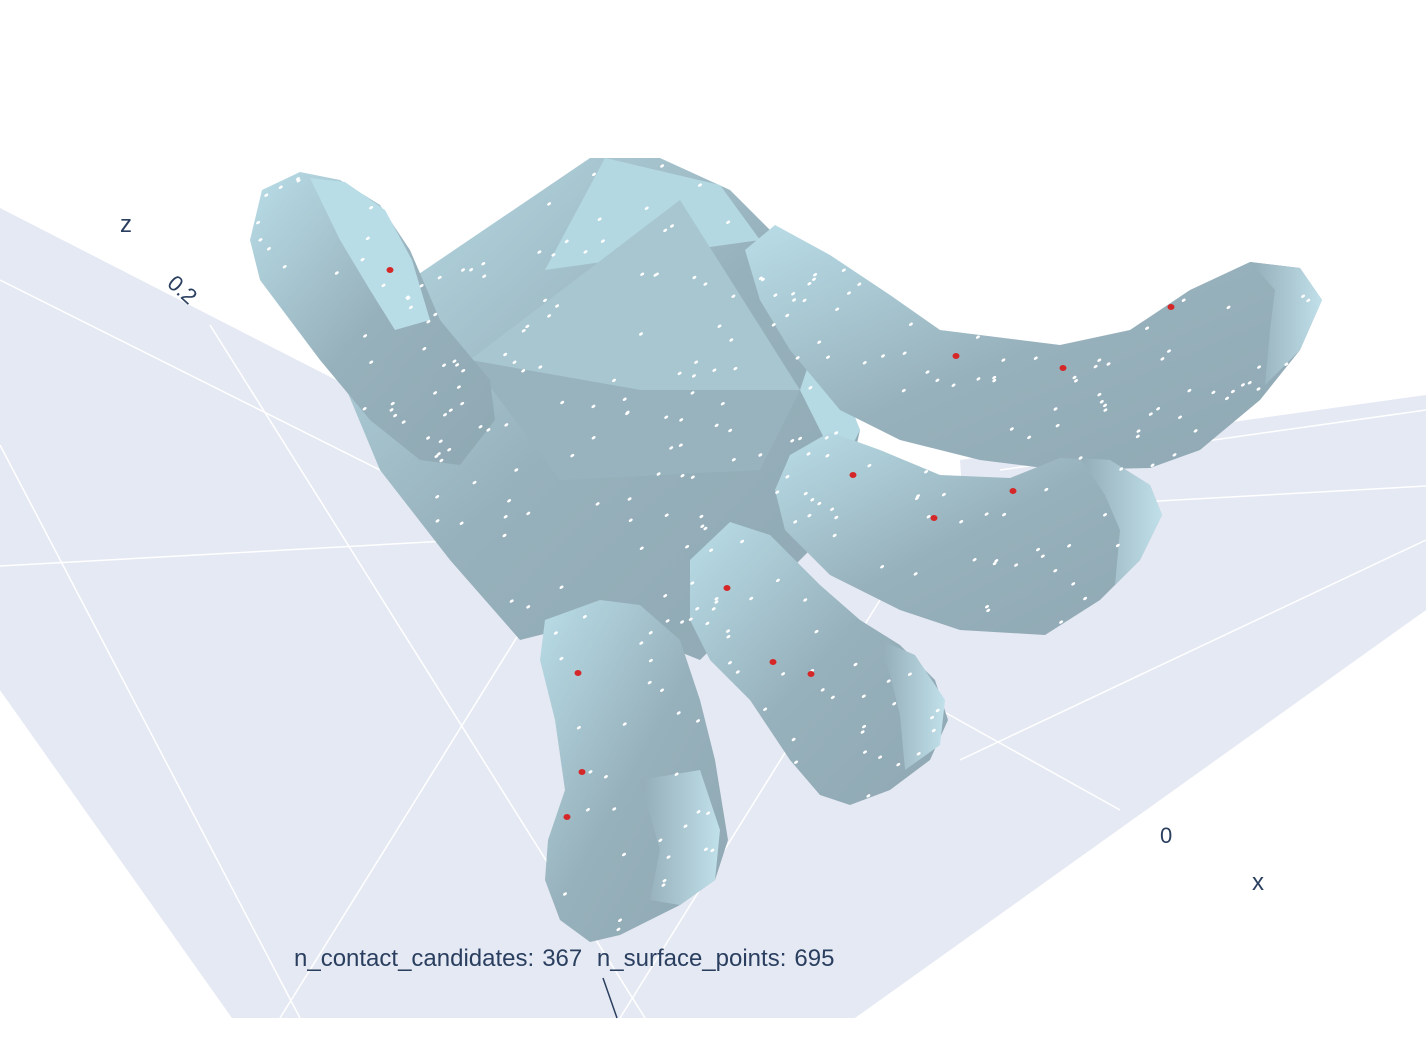  I want to click on contact-candidates-label: n_contact_candidates:, so click(414, 958).